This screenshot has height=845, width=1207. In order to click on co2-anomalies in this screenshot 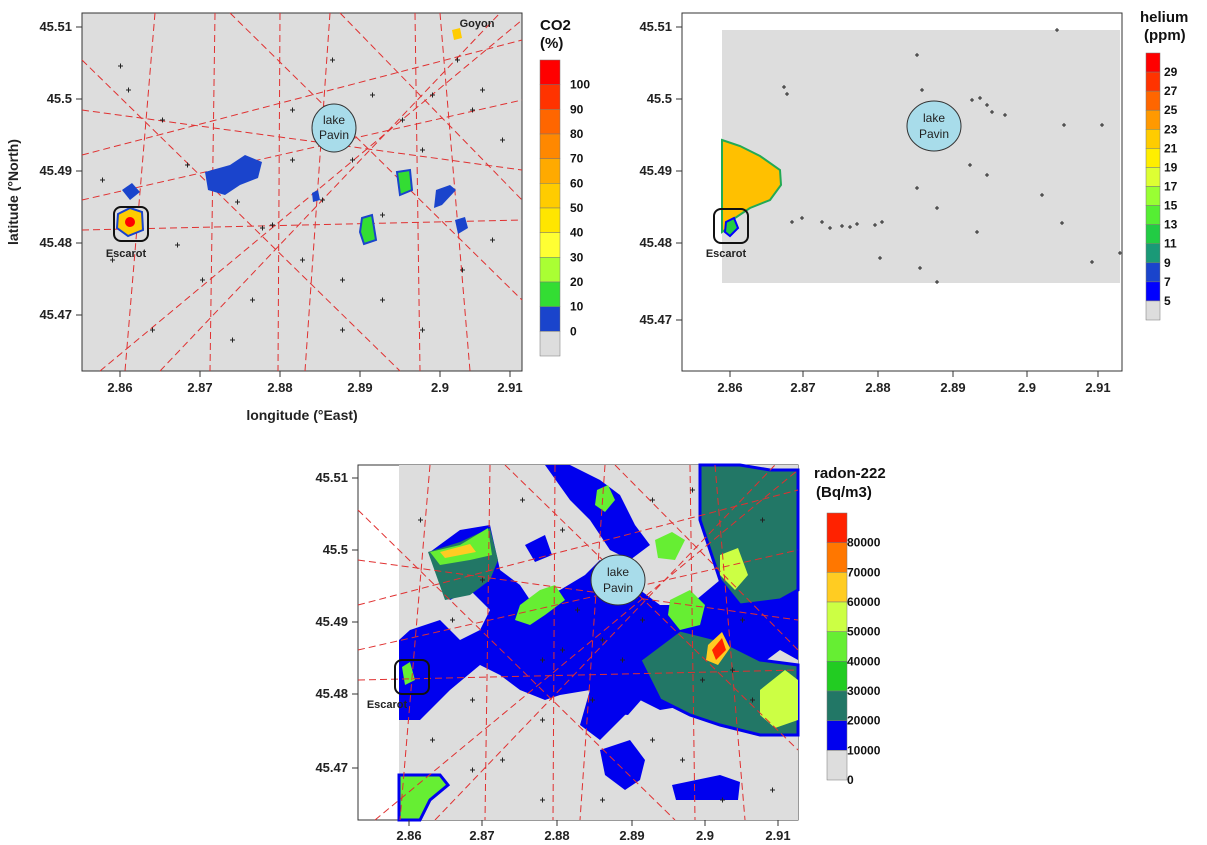, I will do `click(291, 137)`.